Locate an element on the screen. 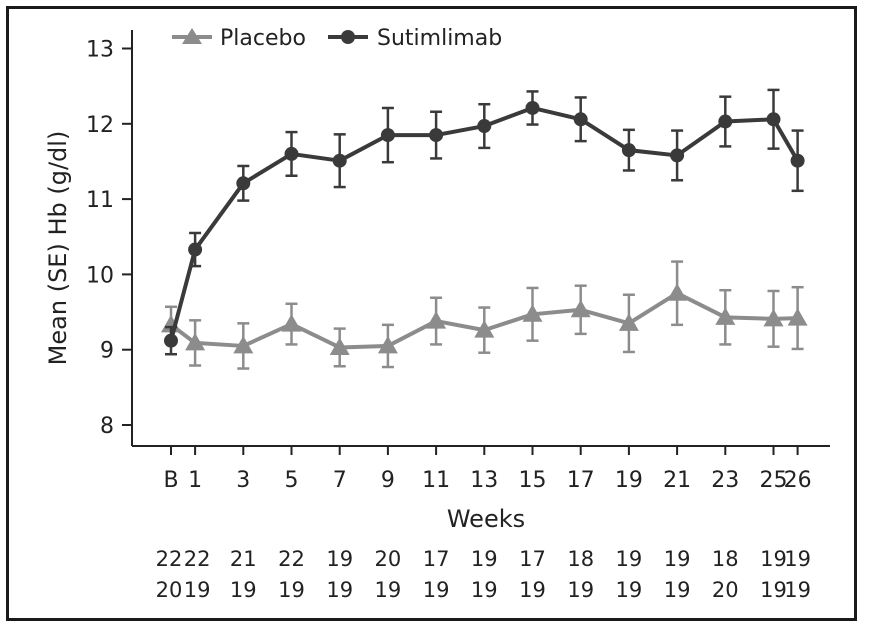 This screenshot has height=639, width=877. y-tick-label: 13 is located at coordinates (100, 50).